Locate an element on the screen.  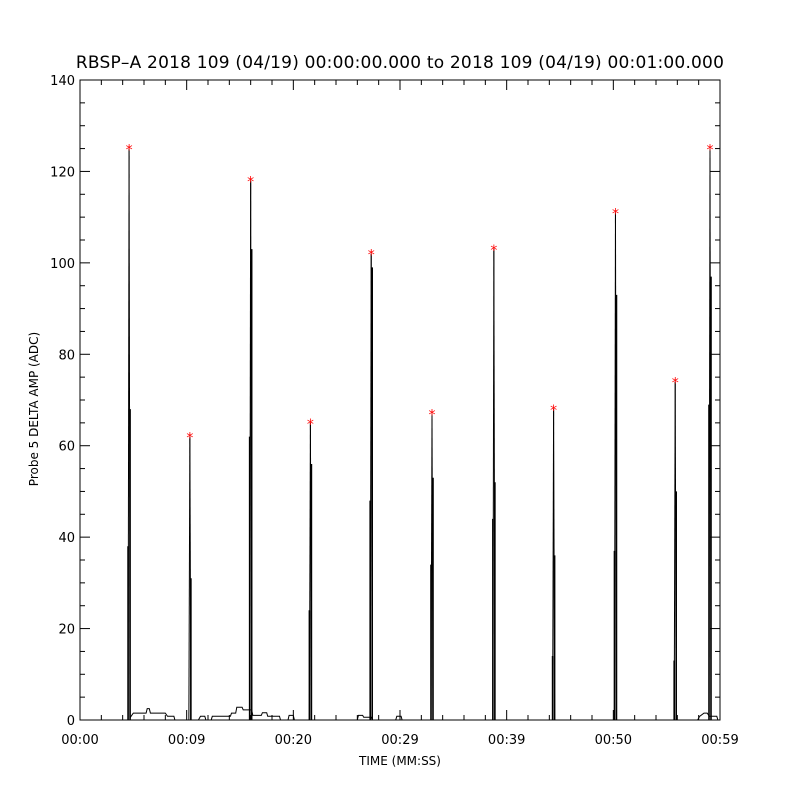
x-tick-label: 00:59 is located at coordinates (719, 740).